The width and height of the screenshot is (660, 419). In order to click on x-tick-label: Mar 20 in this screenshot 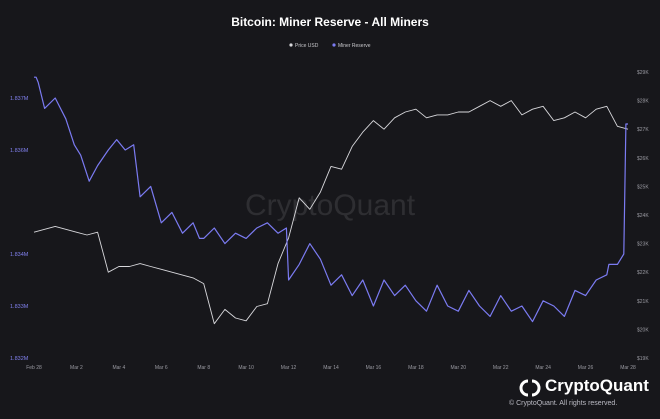, I will do `click(459, 368)`.